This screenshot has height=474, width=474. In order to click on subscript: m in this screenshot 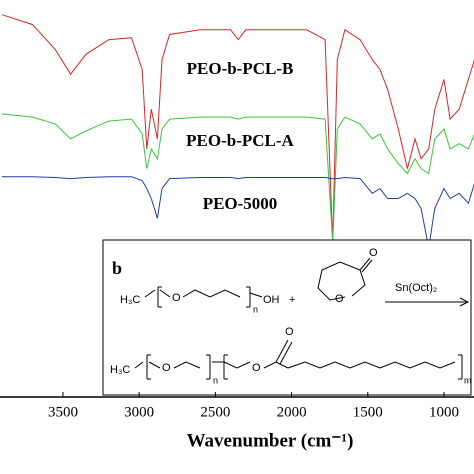, I will do `click(468, 380)`.